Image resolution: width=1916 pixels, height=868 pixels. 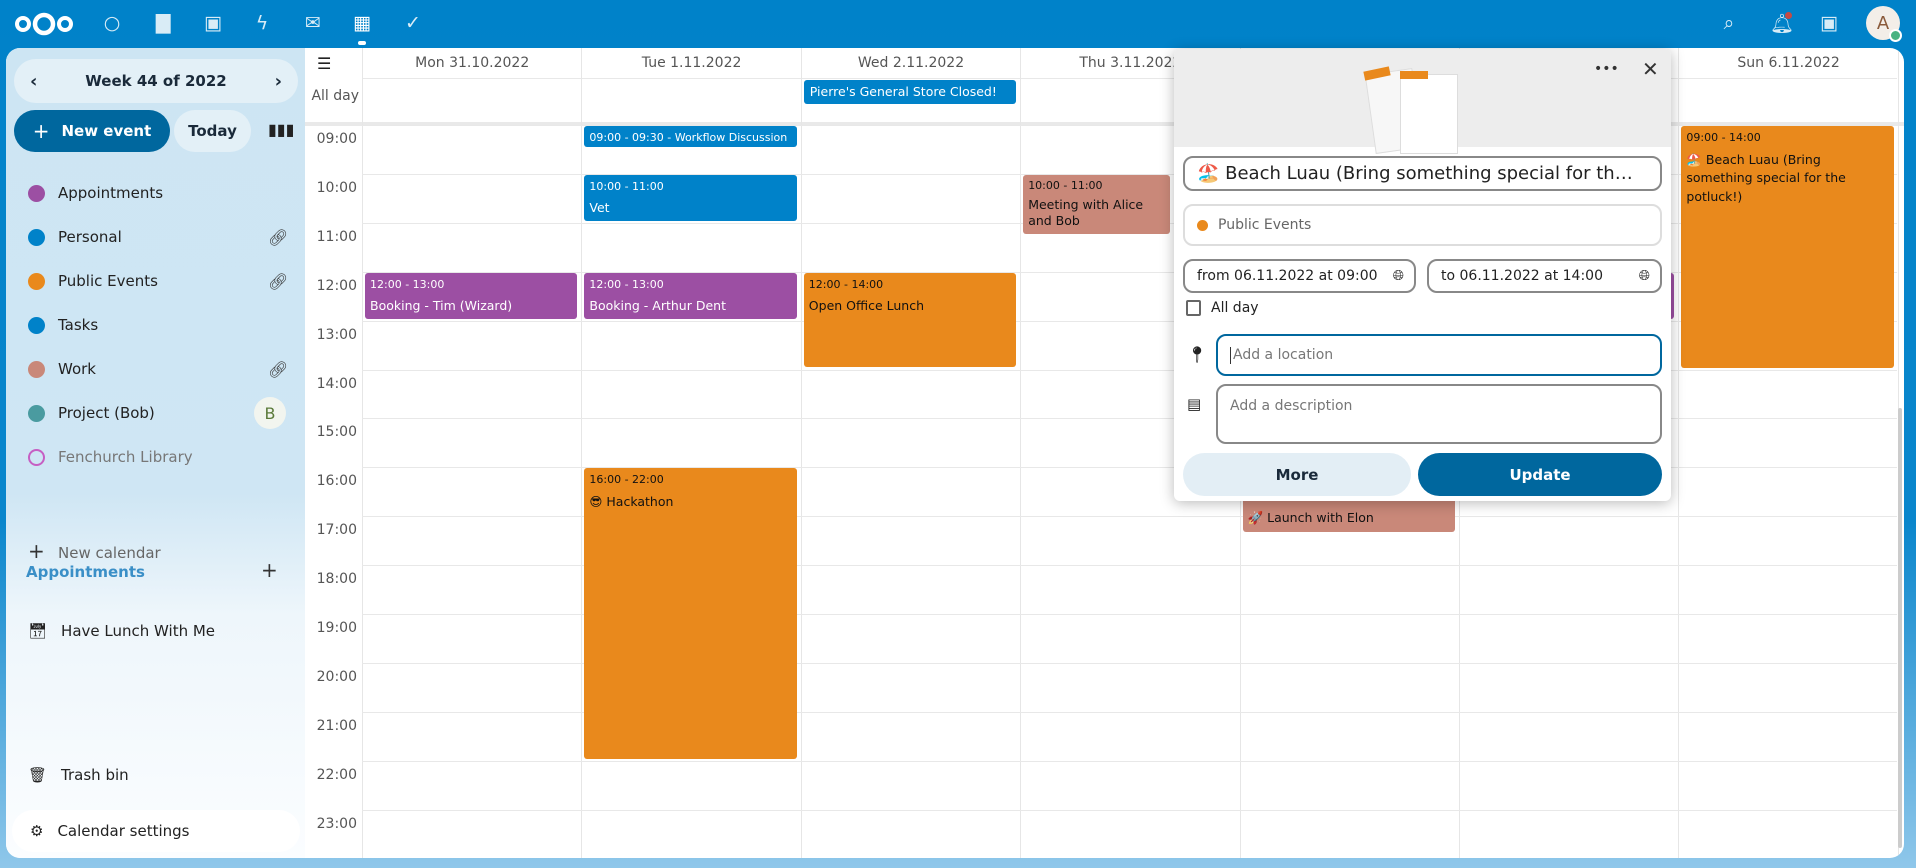 What do you see at coordinates (657, 306) in the screenshot?
I see `event-title: Booking - Arthur Dent` at bounding box center [657, 306].